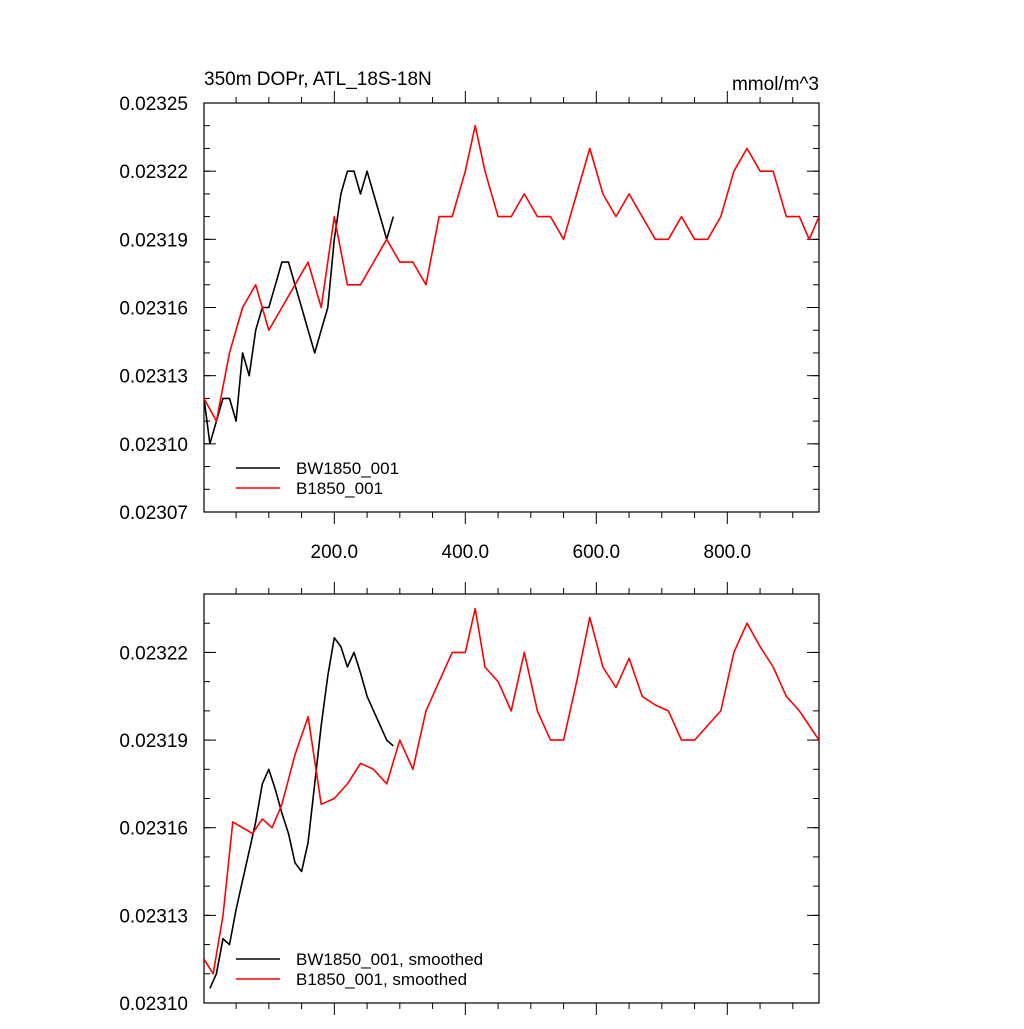 The image size is (1024, 1029). I want to click on legend-label: BW1850_001, smoothed, so click(389, 959).